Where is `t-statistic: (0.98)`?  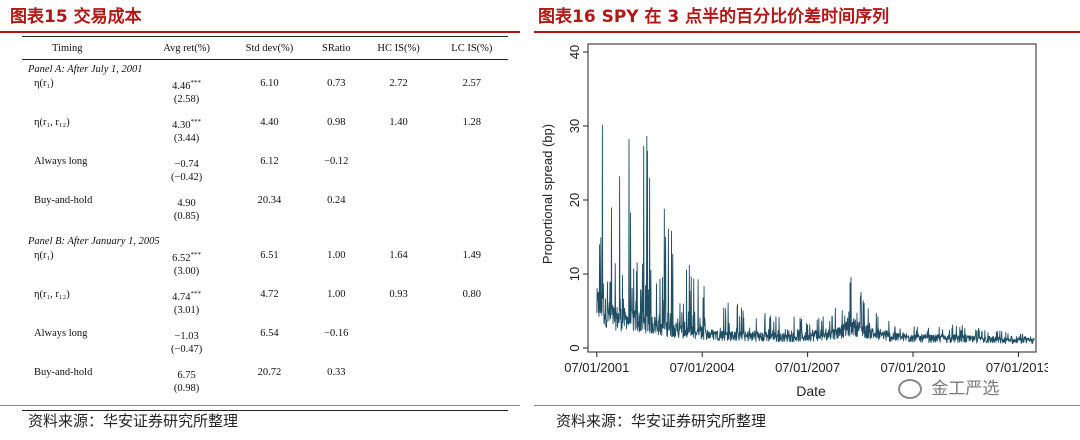 t-statistic: (0.98) is located at coordinates (186, 388).